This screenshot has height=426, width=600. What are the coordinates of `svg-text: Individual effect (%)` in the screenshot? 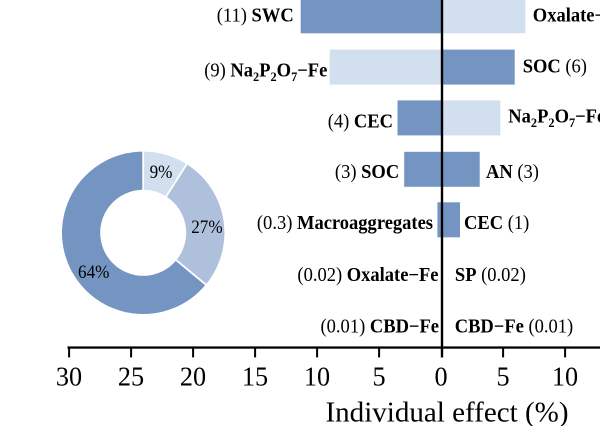 It's located at (446, 411).